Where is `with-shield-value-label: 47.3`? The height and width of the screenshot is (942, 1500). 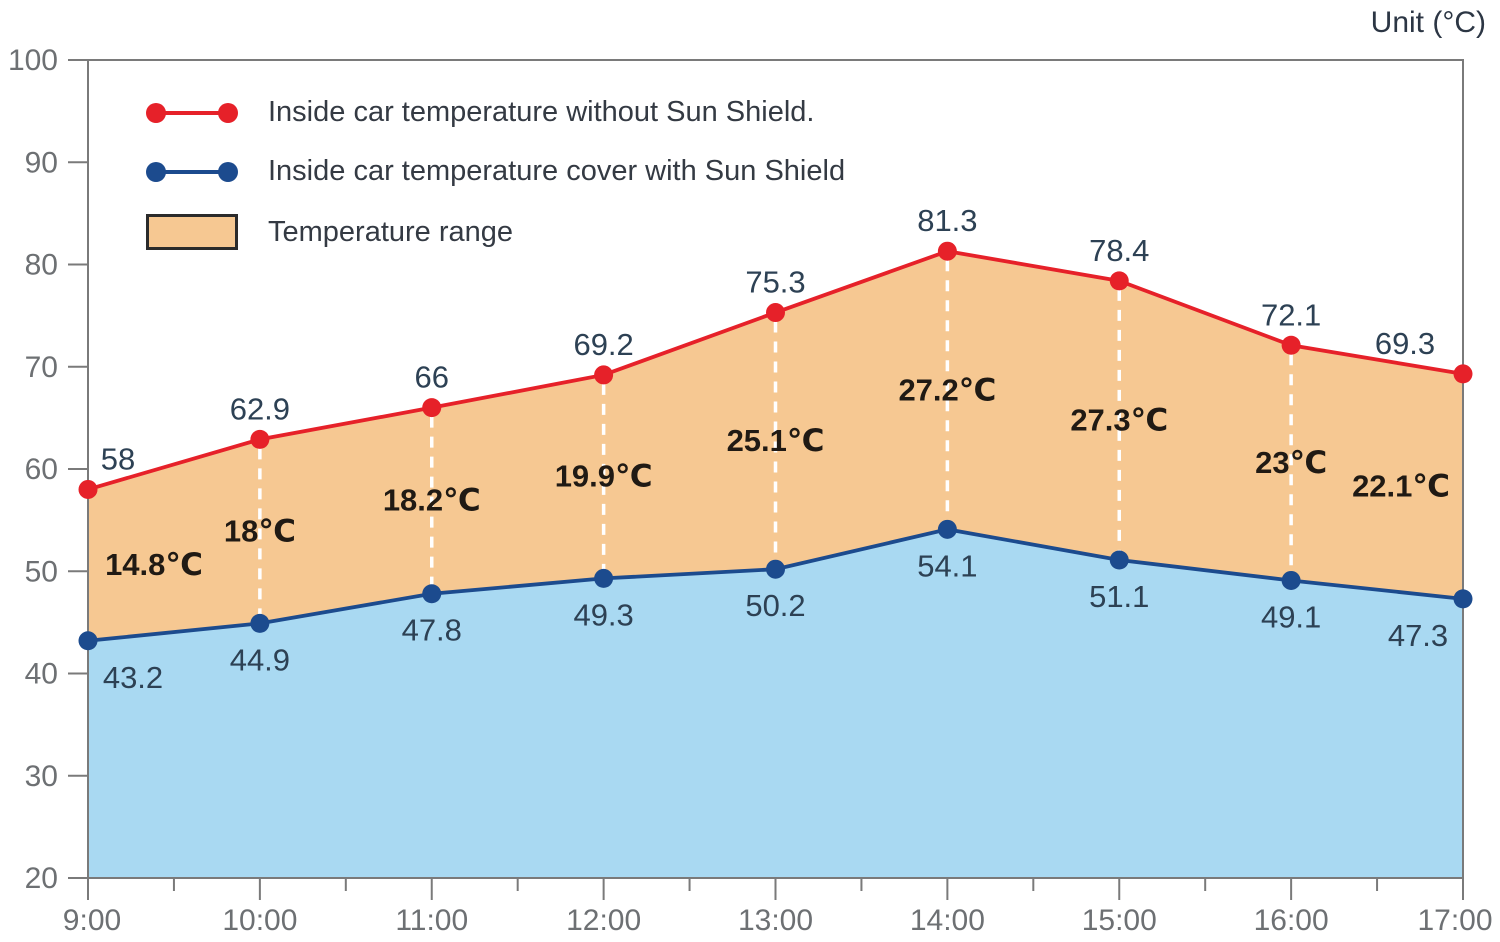
with-shield-value-label: 47.3 is located at coordinates (1418, 635).